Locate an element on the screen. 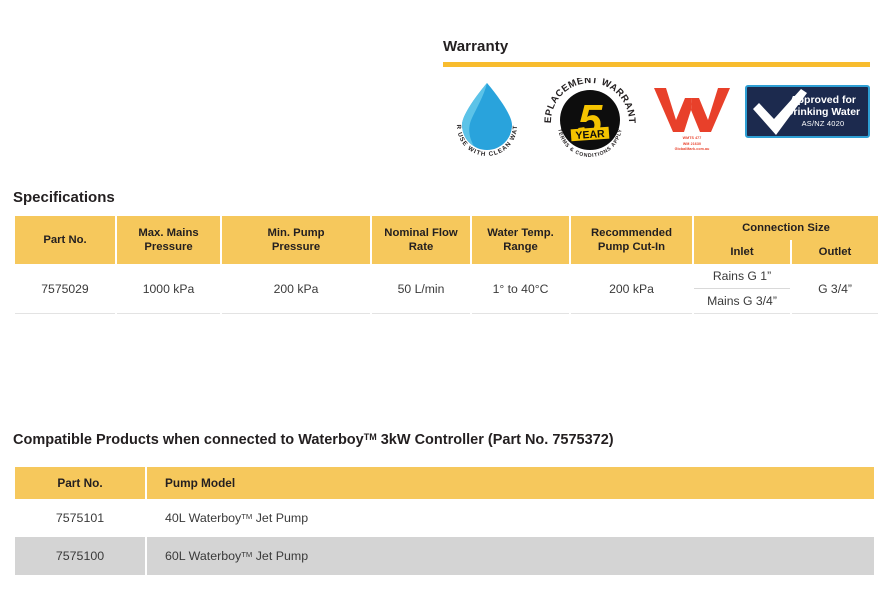  watermark-certified-badge: WMTS 477 WM 21630 GlobalMark.com.au is located at coordinates (692, 119).